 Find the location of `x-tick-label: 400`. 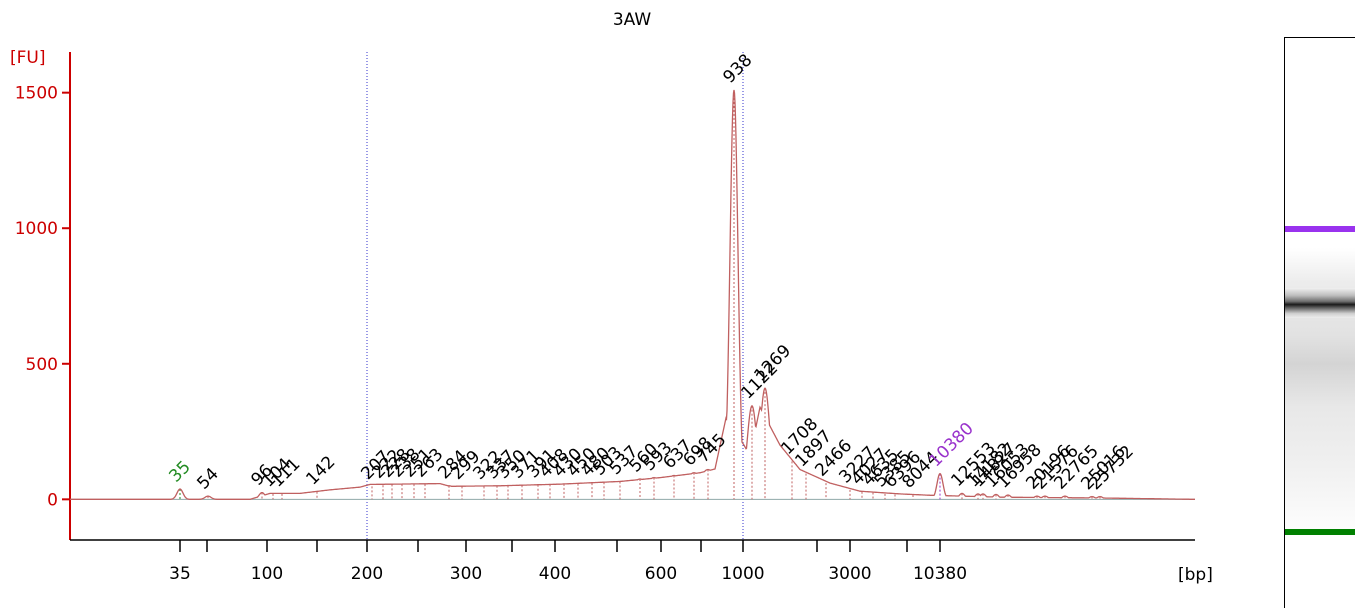

x-tick-label: 400 is located at coordinates (555, 574).